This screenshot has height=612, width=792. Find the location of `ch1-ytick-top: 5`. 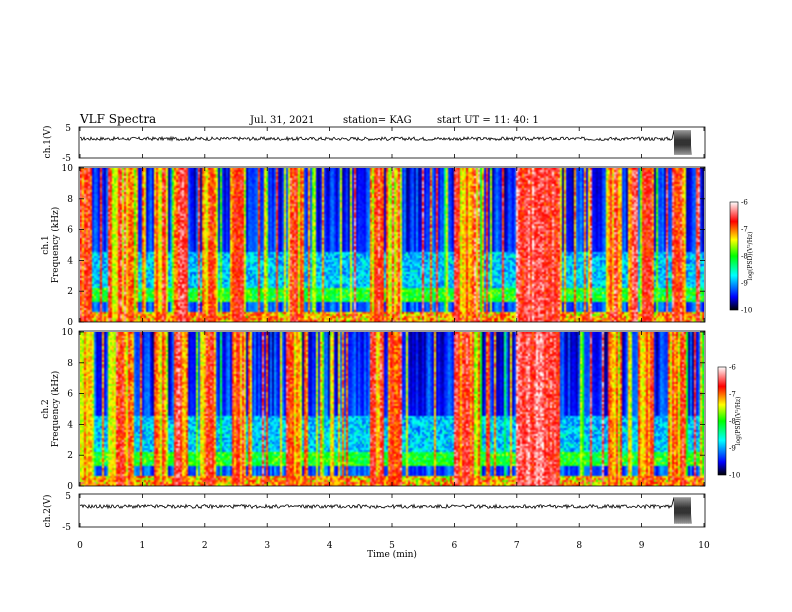

ch1-ytick-top: 5 is located at coordinates (68, 129).